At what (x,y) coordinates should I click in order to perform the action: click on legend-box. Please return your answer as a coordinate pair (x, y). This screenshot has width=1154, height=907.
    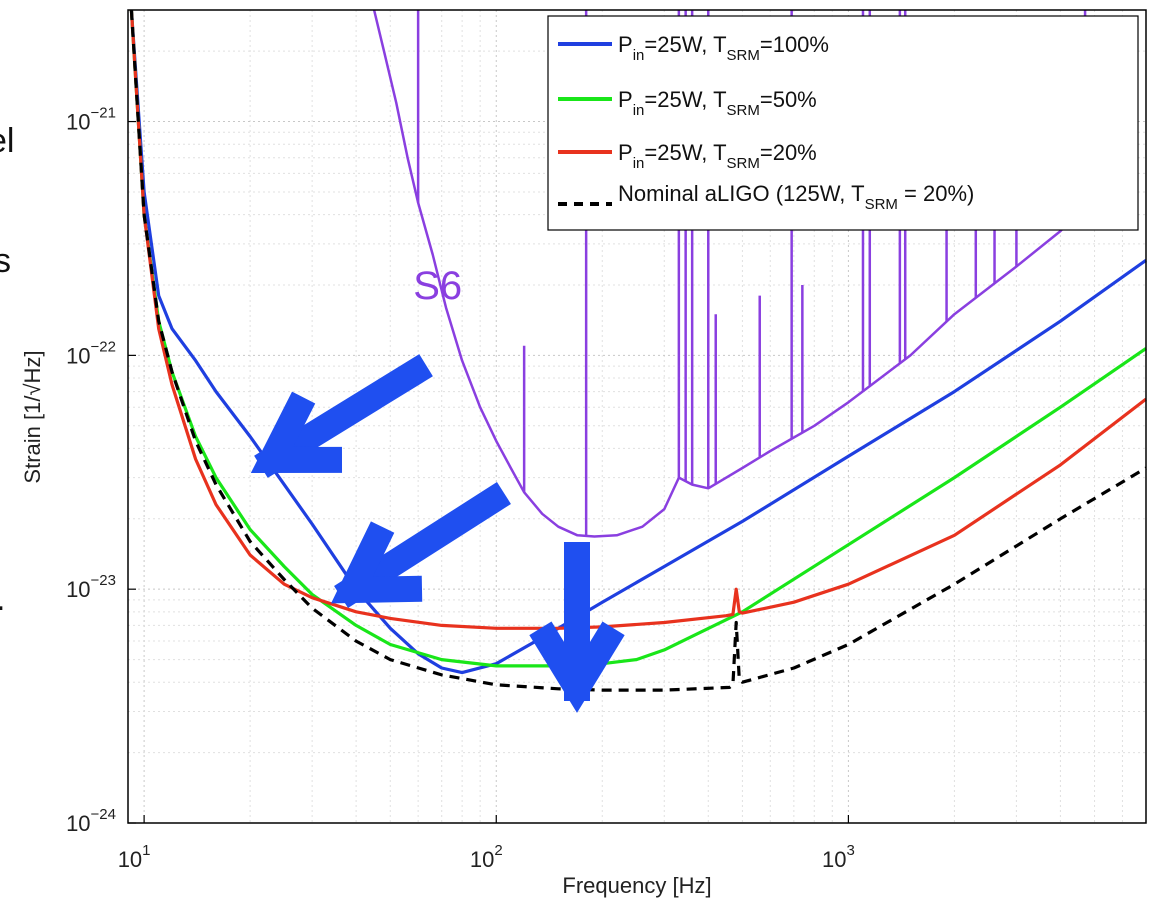
    Looking at the image, I should click on (843, 123).